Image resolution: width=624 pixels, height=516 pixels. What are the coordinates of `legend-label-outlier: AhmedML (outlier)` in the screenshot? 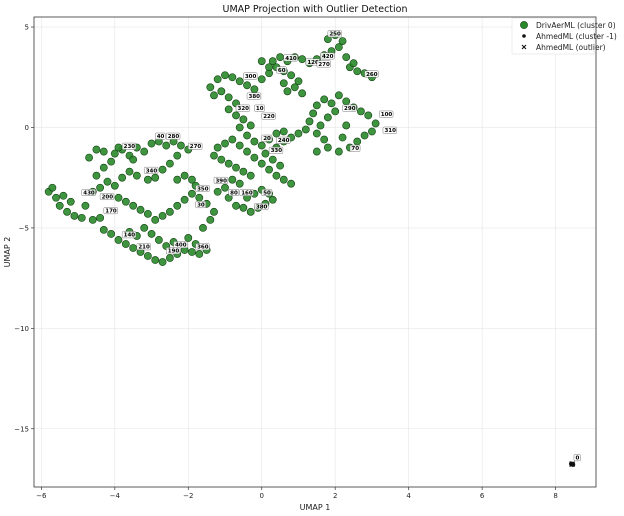 It's located at (571, 47).